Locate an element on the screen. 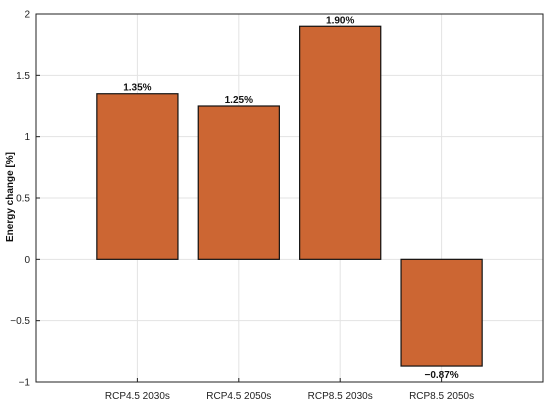 The image size is (550, 406). x-tick-label: RCP4.5 2050s is located at coordinates (238, 396).